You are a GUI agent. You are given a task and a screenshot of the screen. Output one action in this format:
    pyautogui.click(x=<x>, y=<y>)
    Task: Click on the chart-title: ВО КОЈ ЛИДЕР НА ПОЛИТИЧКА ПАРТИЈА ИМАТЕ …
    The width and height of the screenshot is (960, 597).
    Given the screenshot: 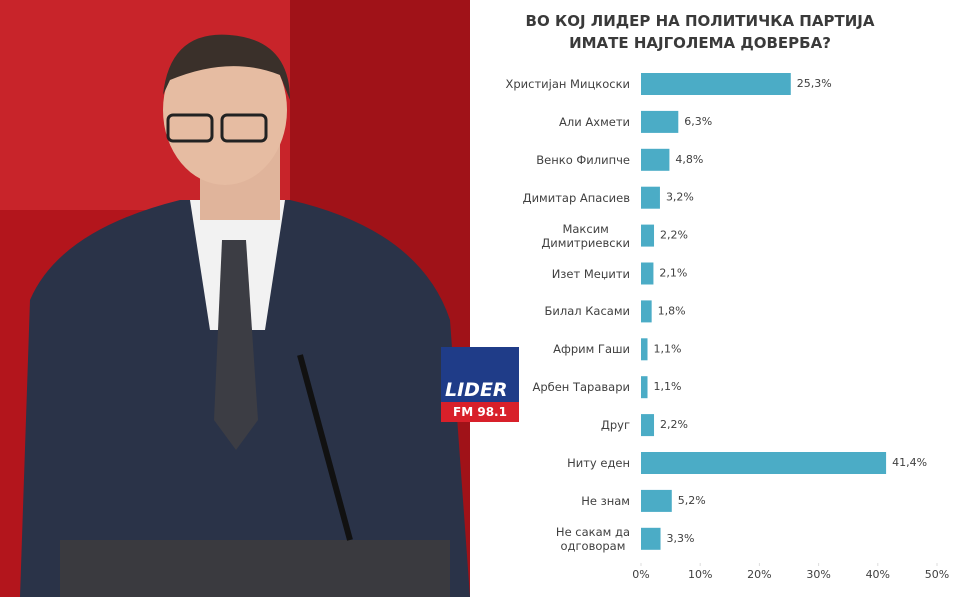 What is the action you would take?
    pyautogui.click(x=700, y=32)
    